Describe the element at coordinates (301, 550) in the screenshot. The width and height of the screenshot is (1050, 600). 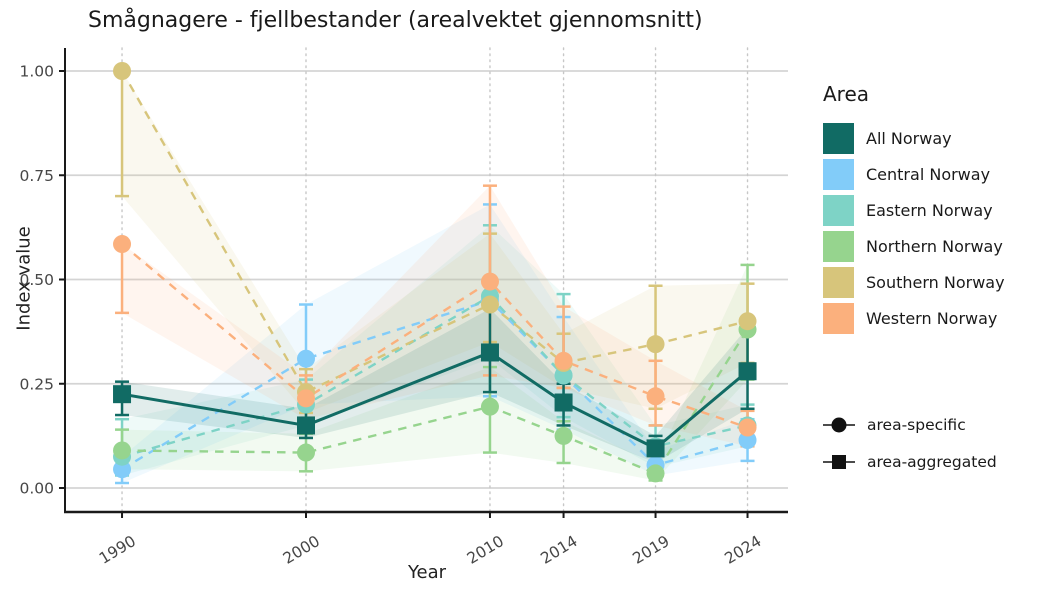
I see `svg-text: 2000` at that location.